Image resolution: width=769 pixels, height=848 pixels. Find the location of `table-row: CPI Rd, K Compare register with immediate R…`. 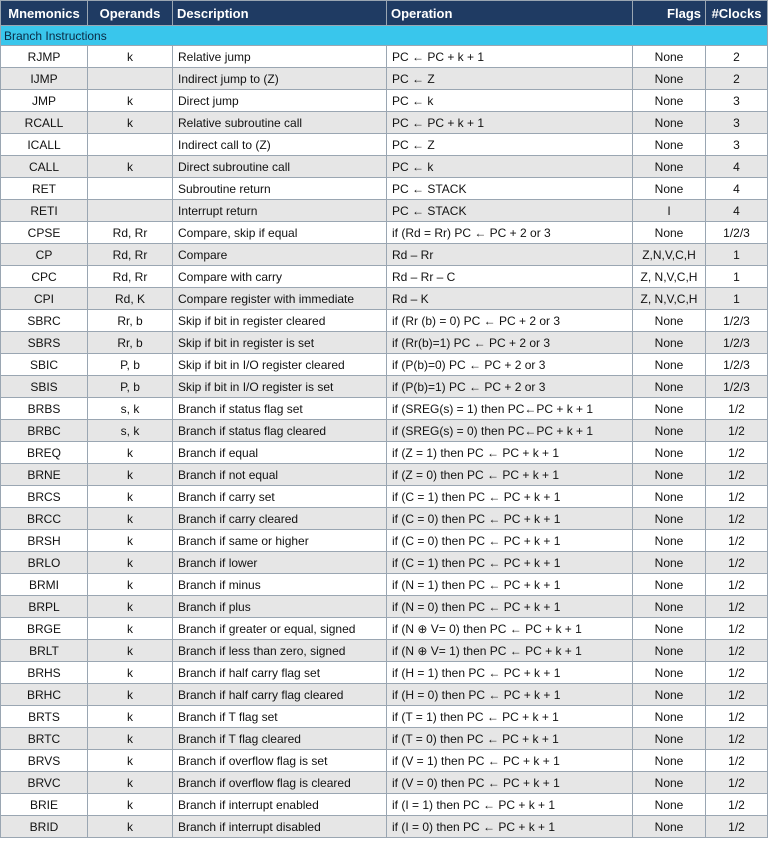

table-row: CPI Rd, K Compare register with immediate R… is located at coordinates (384, 298).